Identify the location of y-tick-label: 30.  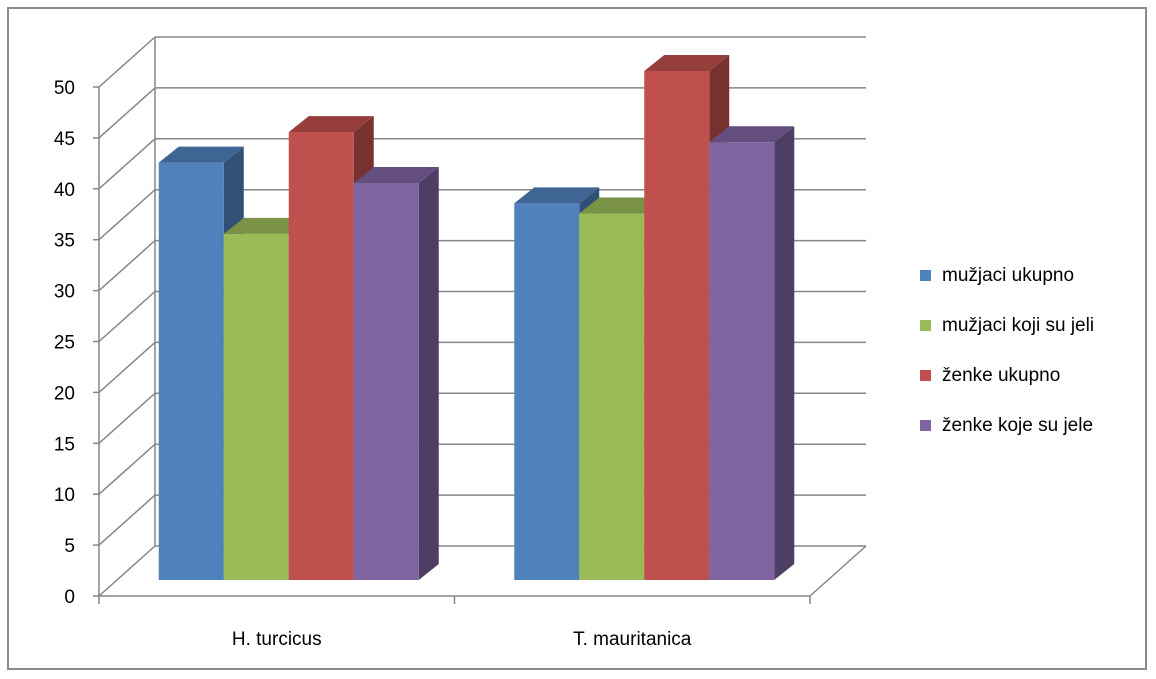
(64, 292).